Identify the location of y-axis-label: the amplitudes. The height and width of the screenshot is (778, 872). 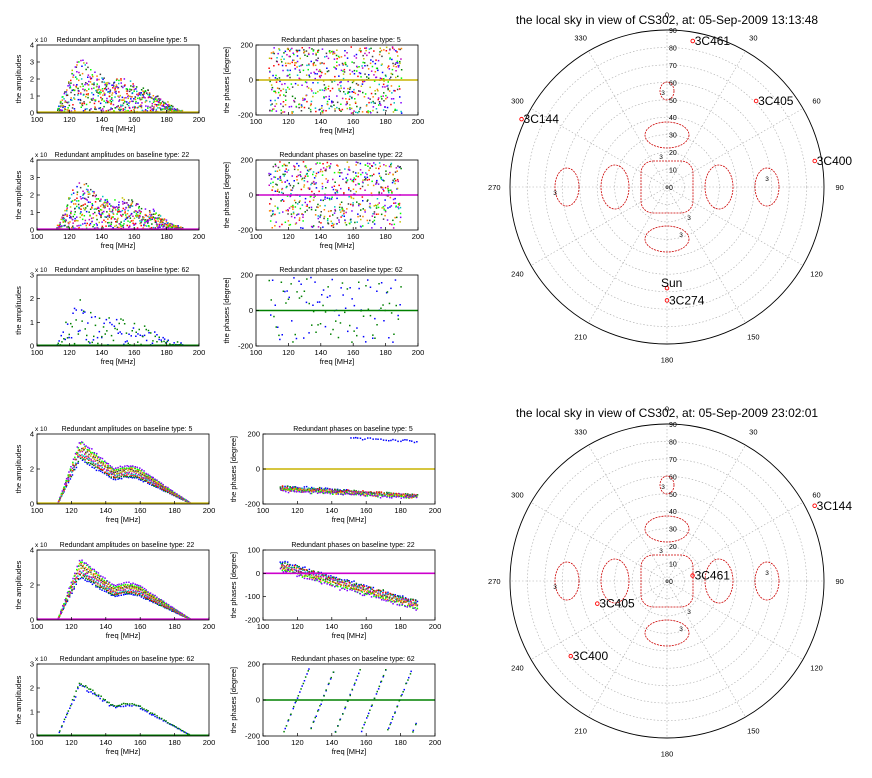
(18, 194).